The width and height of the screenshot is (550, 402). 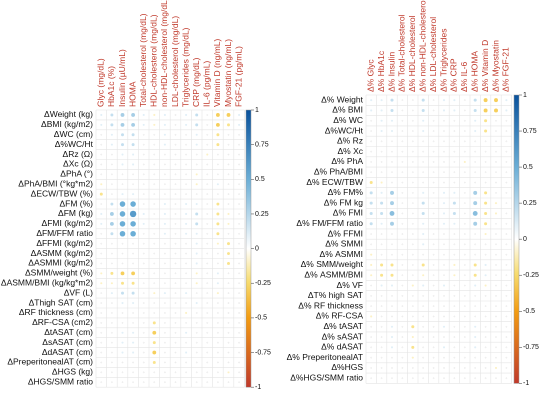 What do you see at coordinates (342, 99) in the screenshot?
I see `row-label: Δ% Weight` at bounding box center [342, 99].